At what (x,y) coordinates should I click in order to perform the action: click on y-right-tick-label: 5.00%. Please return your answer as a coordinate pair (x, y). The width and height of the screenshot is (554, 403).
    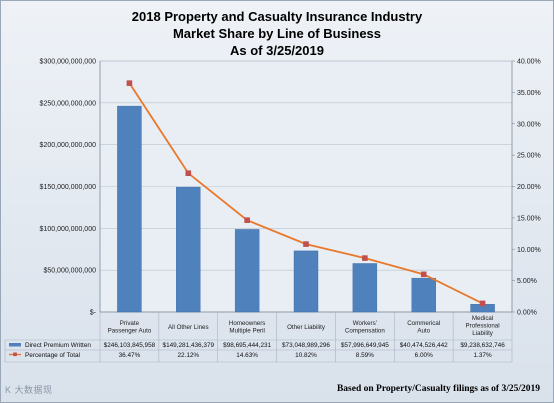
    Looking at the image, I should click on (527, 281).